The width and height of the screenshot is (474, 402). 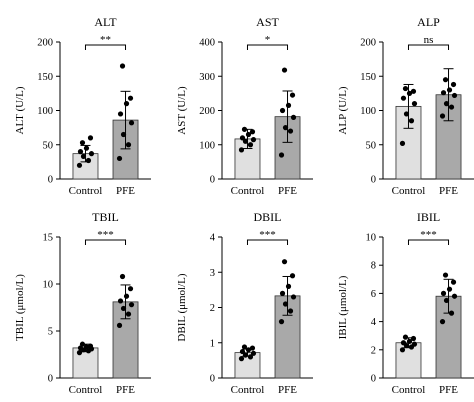 What do you see at coordinates (105, 22) in the screenshot?
I see `chart-title: ALT` at bounding box center [105, 22].